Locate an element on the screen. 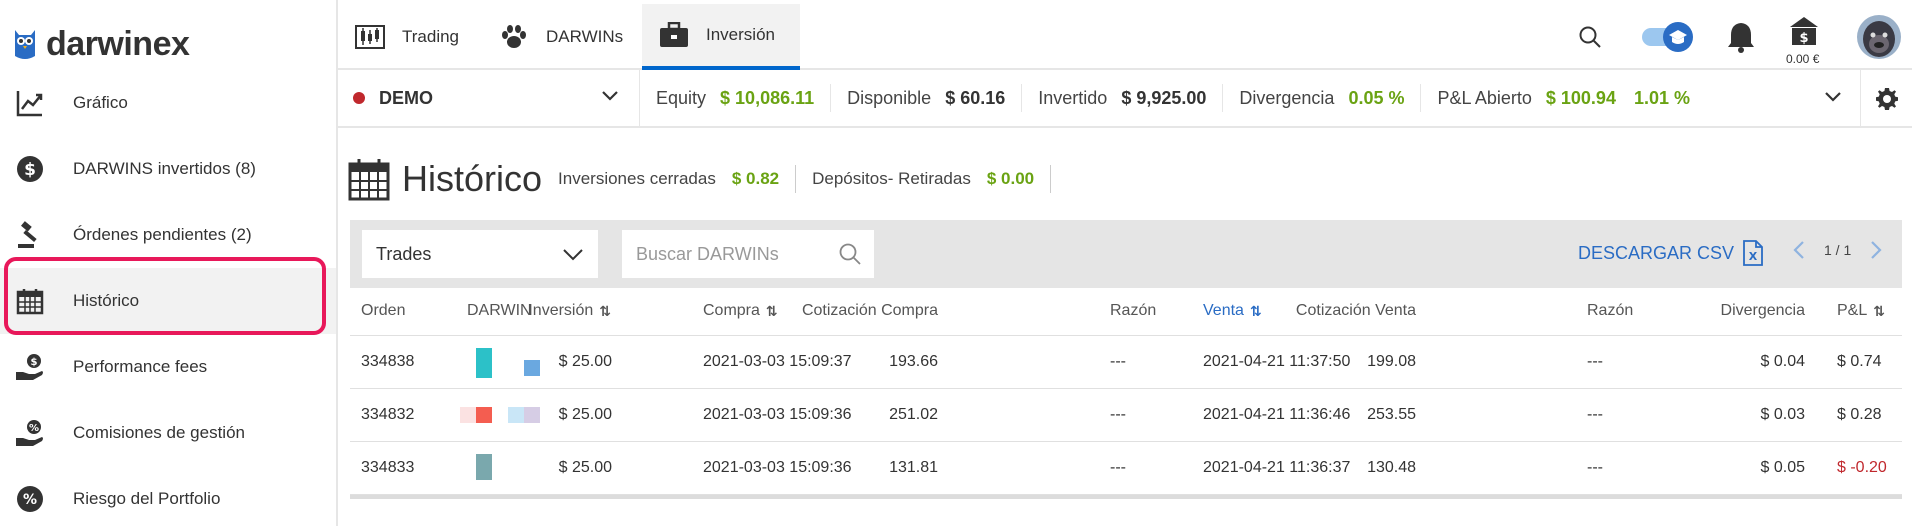 This screenshot has width=1912, height=526. col-razon-compra: Razón is located at coordinates (1133, 310).